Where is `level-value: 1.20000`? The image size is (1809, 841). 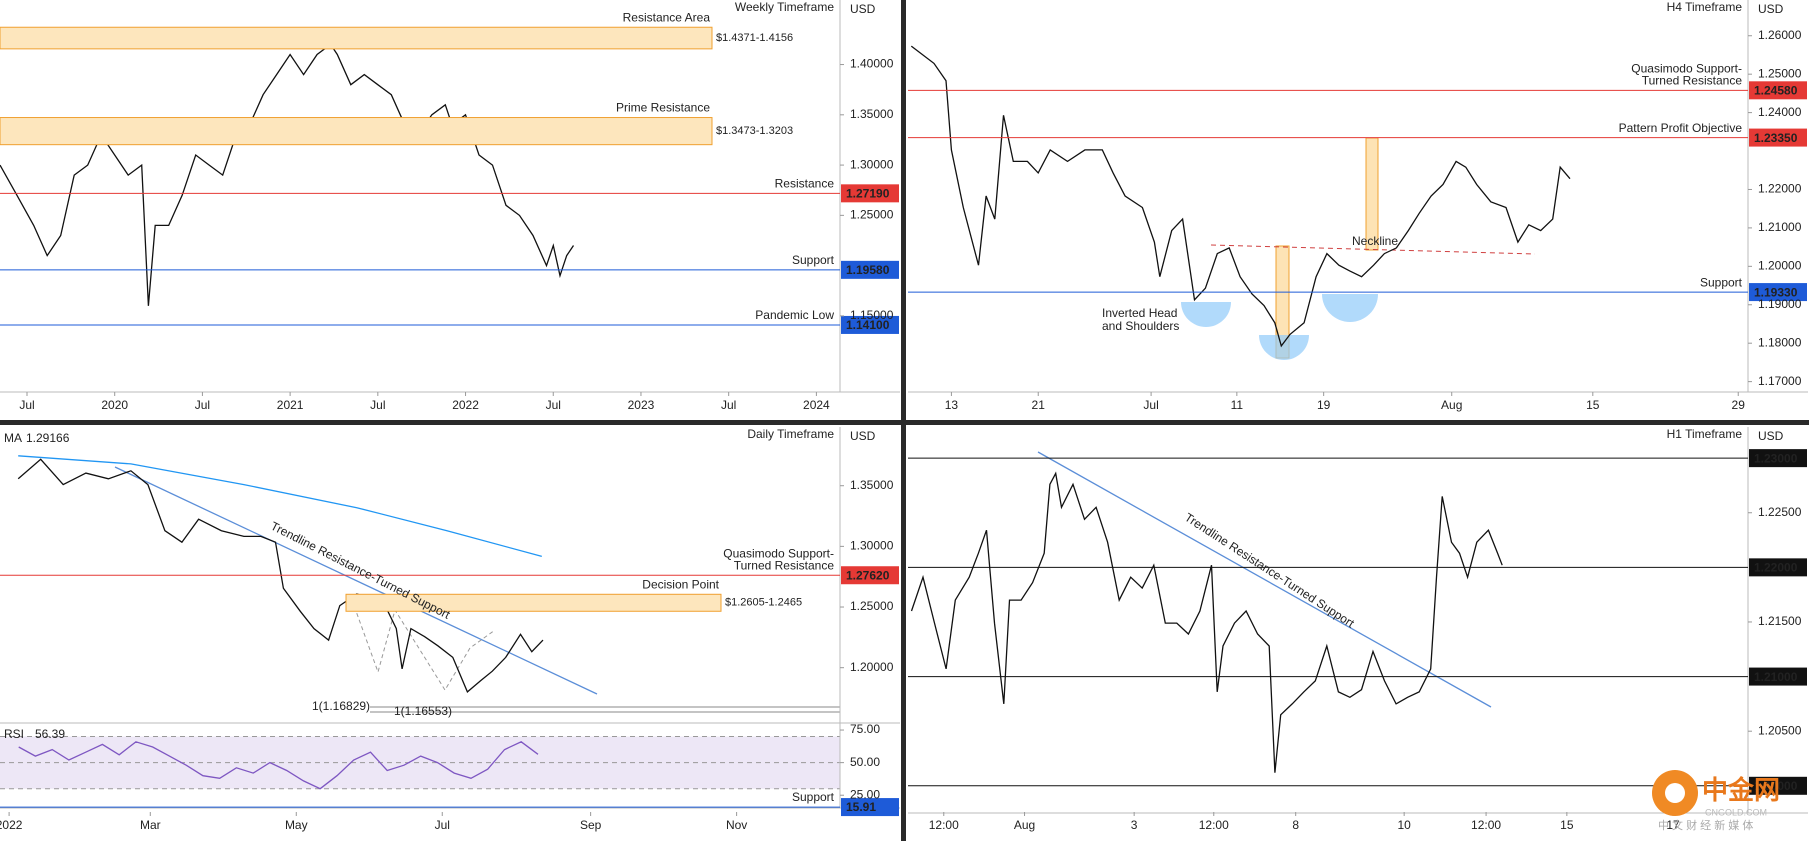 level-value: 1.20000 is located at coordinates (1776, 786).